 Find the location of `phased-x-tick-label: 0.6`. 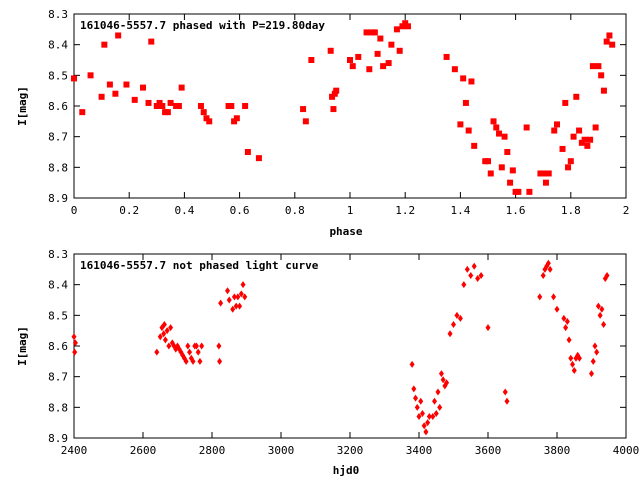

phased-x-tick-label: 0.6 is located at coordinates (240, 210).